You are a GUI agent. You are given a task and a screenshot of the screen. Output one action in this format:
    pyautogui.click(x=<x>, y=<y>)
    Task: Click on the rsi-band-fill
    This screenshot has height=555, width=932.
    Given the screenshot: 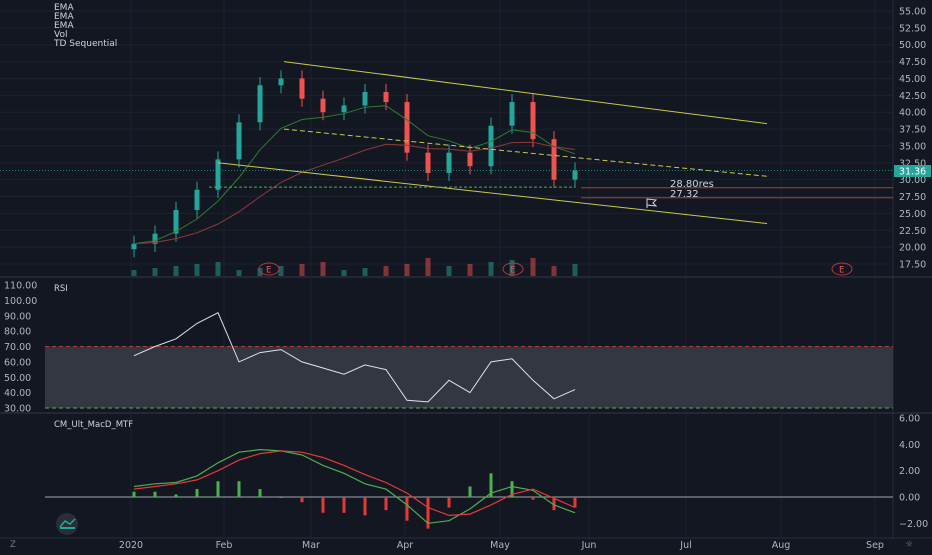 What is the action you would take?
    pyautogui.click(x=469, y=377)
    